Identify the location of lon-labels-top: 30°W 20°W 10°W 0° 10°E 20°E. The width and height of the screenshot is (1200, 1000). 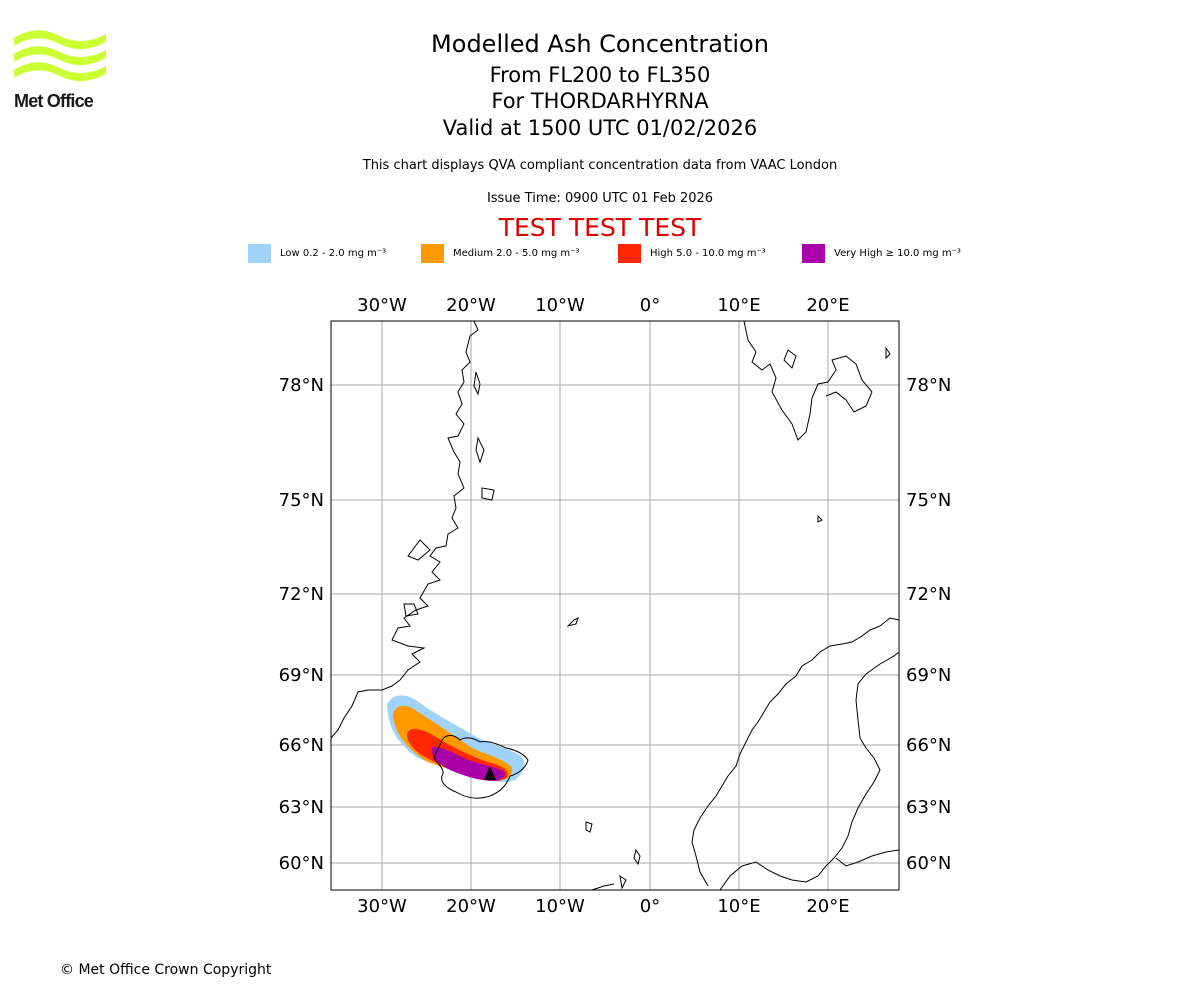
(603, 305).